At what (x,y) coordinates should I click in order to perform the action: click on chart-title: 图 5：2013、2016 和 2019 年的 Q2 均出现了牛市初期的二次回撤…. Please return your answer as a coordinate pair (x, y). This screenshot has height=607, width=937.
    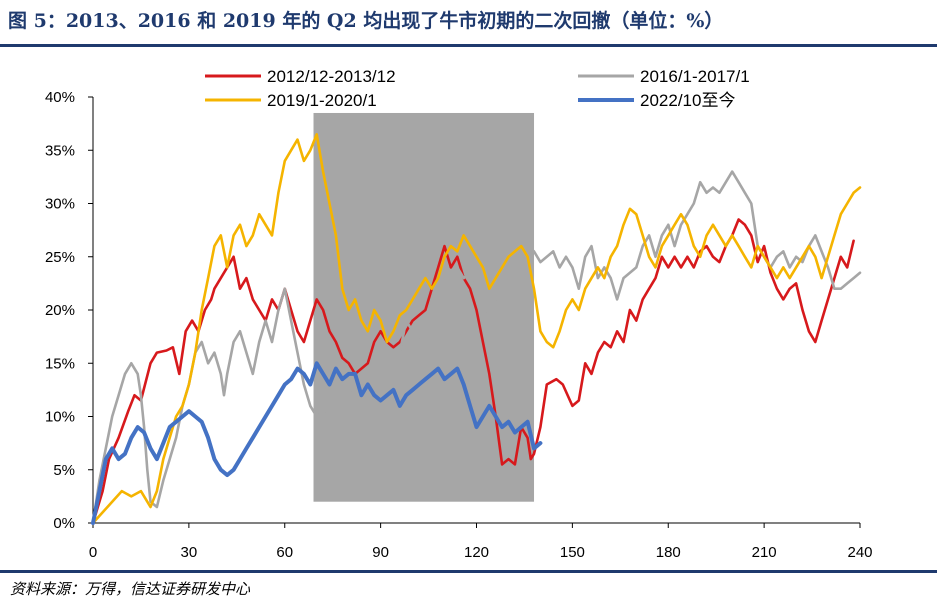
    Looking at the image, I should click on (366, 21).